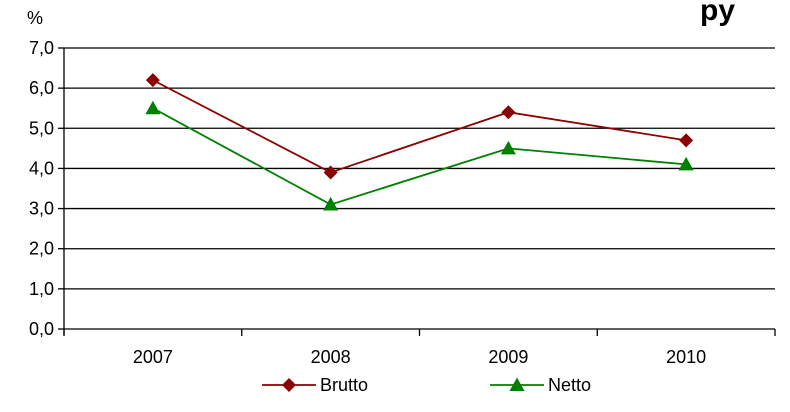 This screenshot has height=412, width=790. Describe the element at coordinates (331, 357) in the screenshot. I see `x-tick-label: 2008` at that location.